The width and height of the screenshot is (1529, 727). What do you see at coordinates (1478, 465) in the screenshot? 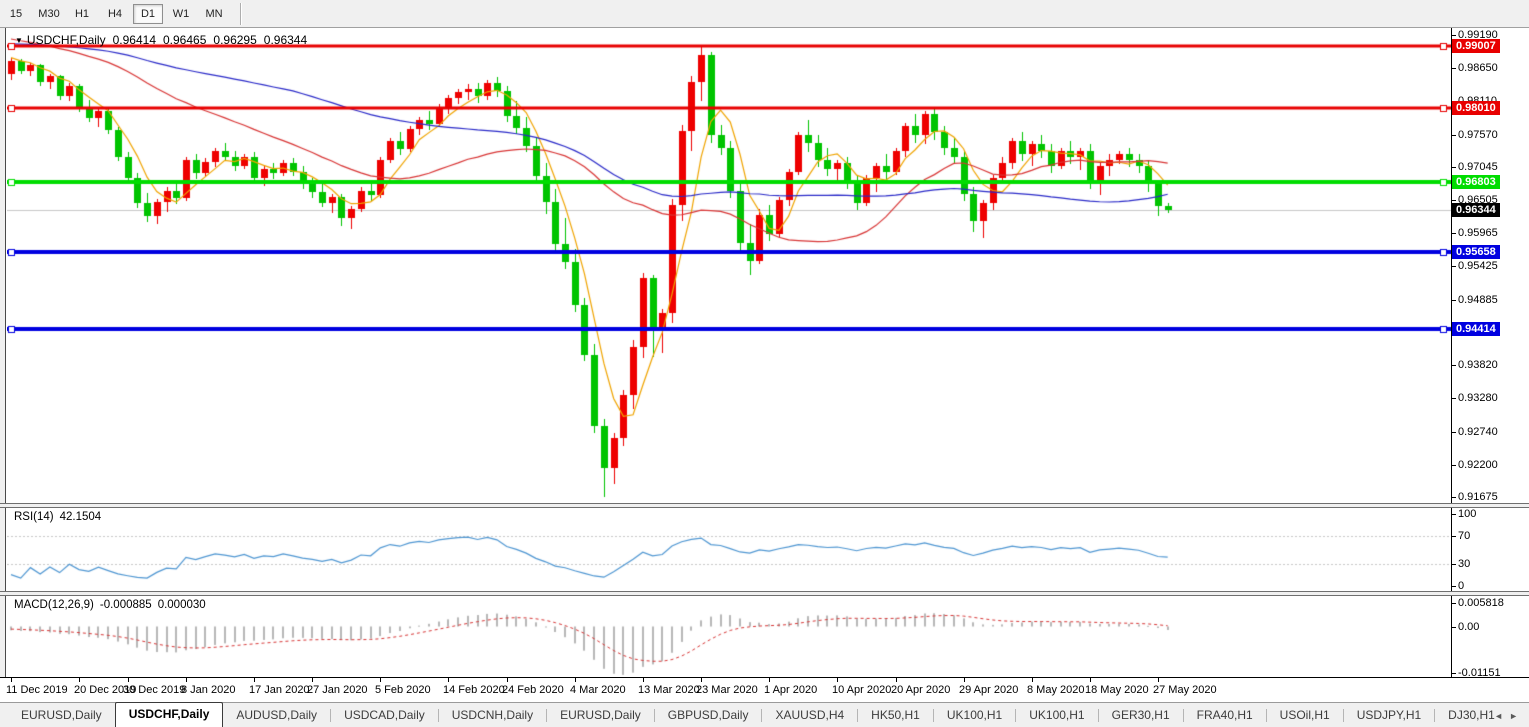
I see `price-tick-0.92200: 0.92200` at bounding box center [1478, 465].